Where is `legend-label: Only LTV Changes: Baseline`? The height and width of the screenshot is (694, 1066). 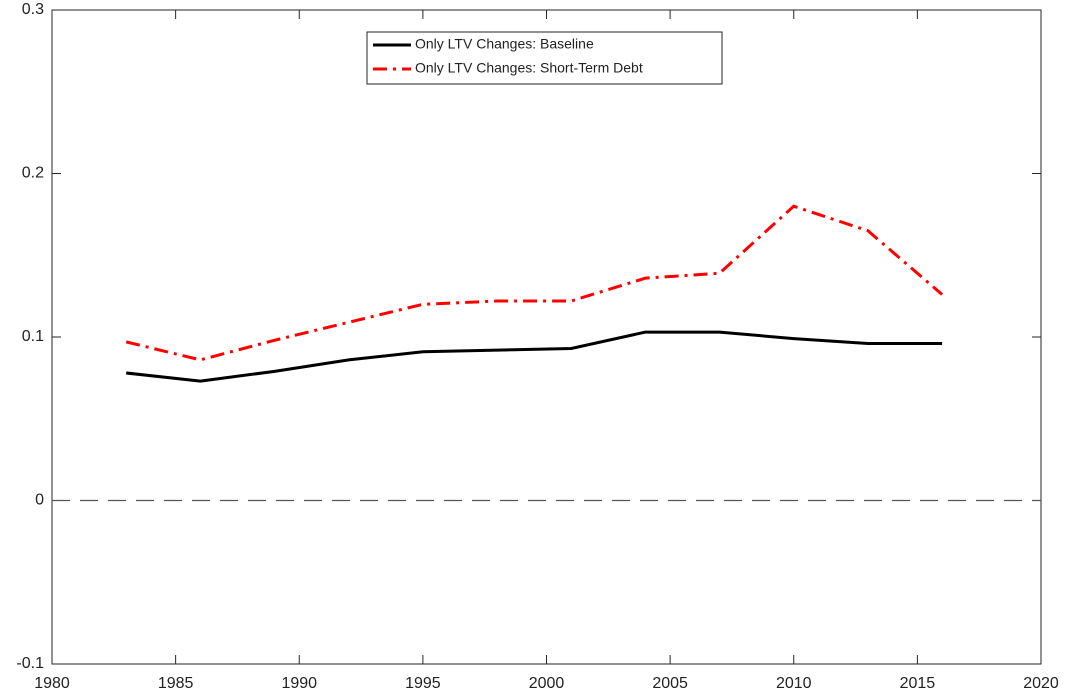 legend-label: Only LTV Changes: Baseline is located at coordinates (504, 44).